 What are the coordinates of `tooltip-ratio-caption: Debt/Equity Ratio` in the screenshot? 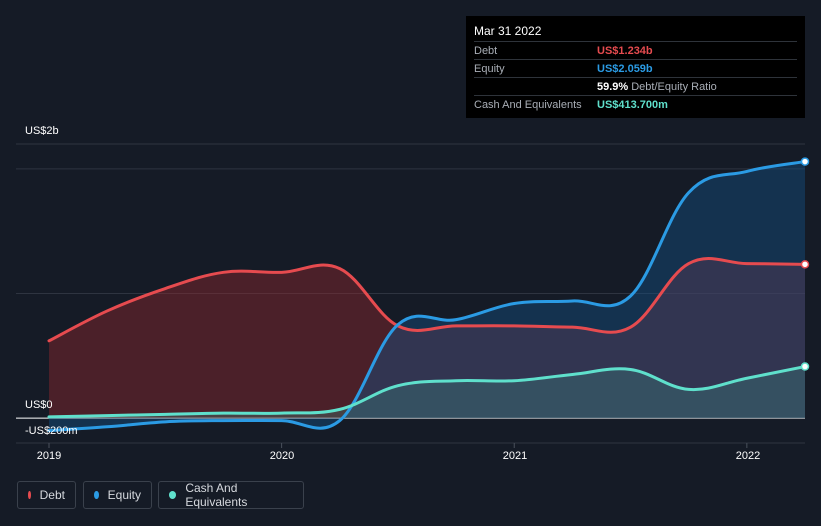 It's located at (674, 87).